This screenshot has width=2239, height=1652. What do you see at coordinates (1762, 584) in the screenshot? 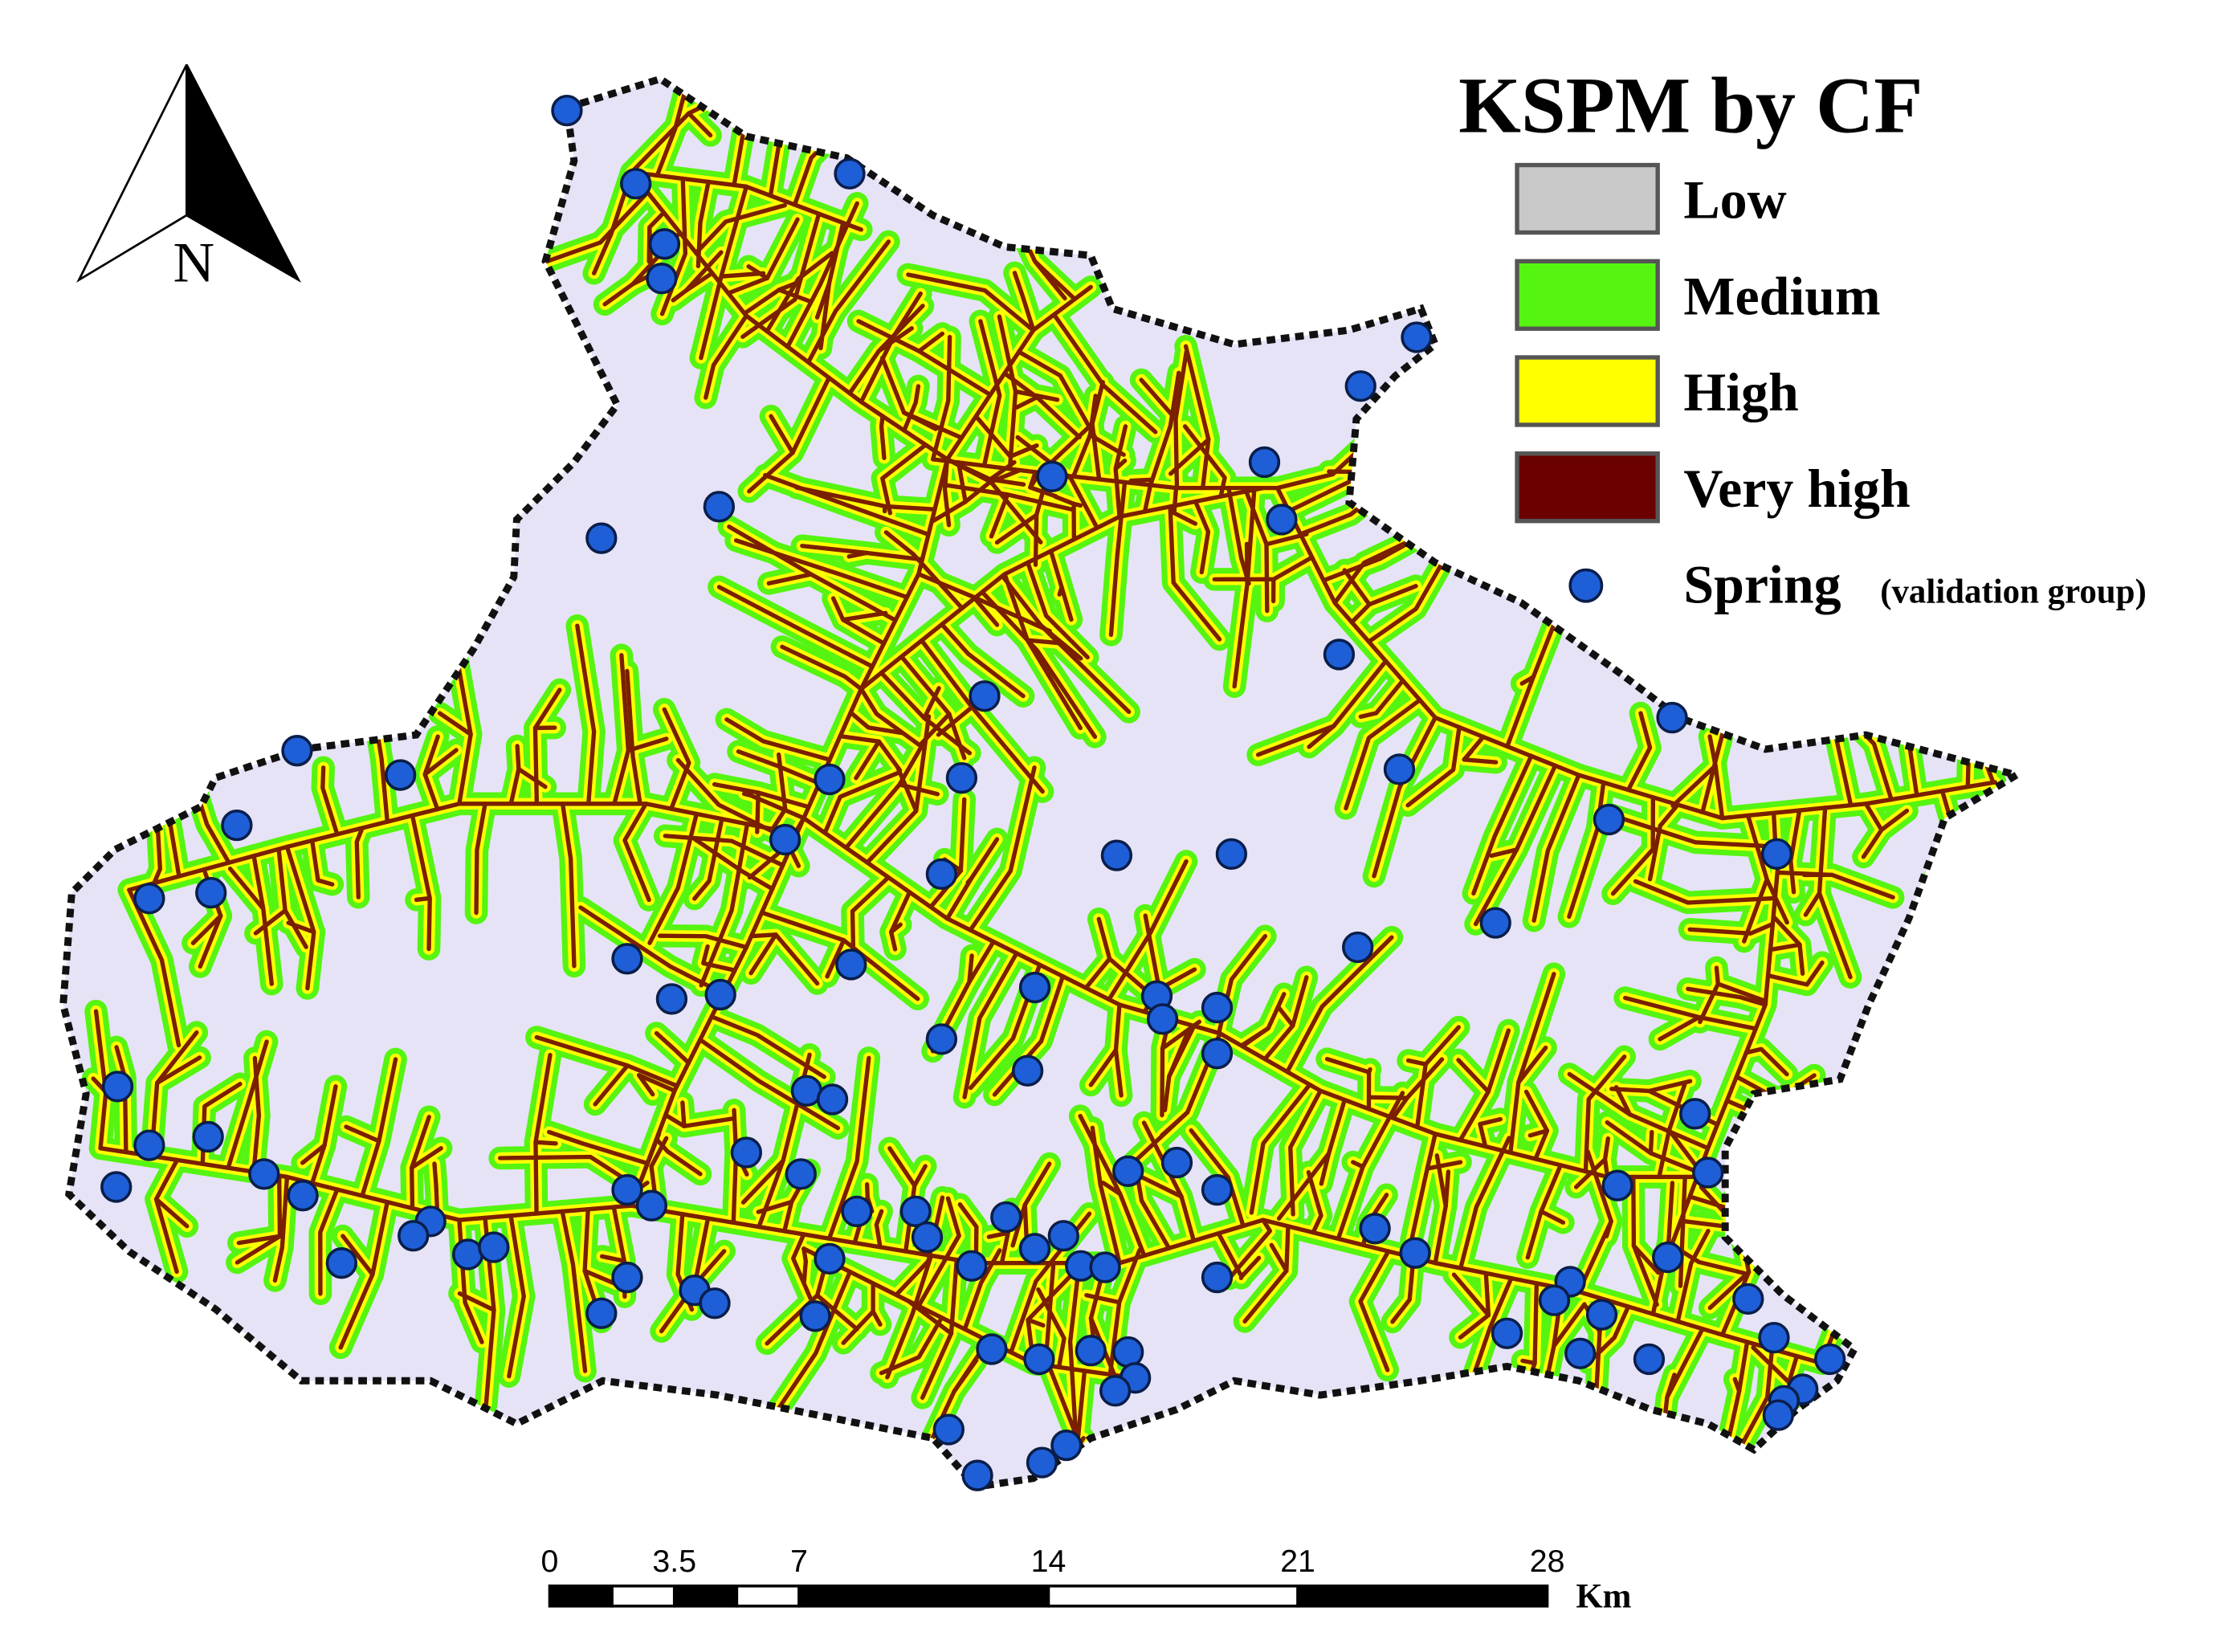
I see `legend-label: Spring` at bounding box center [1762, 584].